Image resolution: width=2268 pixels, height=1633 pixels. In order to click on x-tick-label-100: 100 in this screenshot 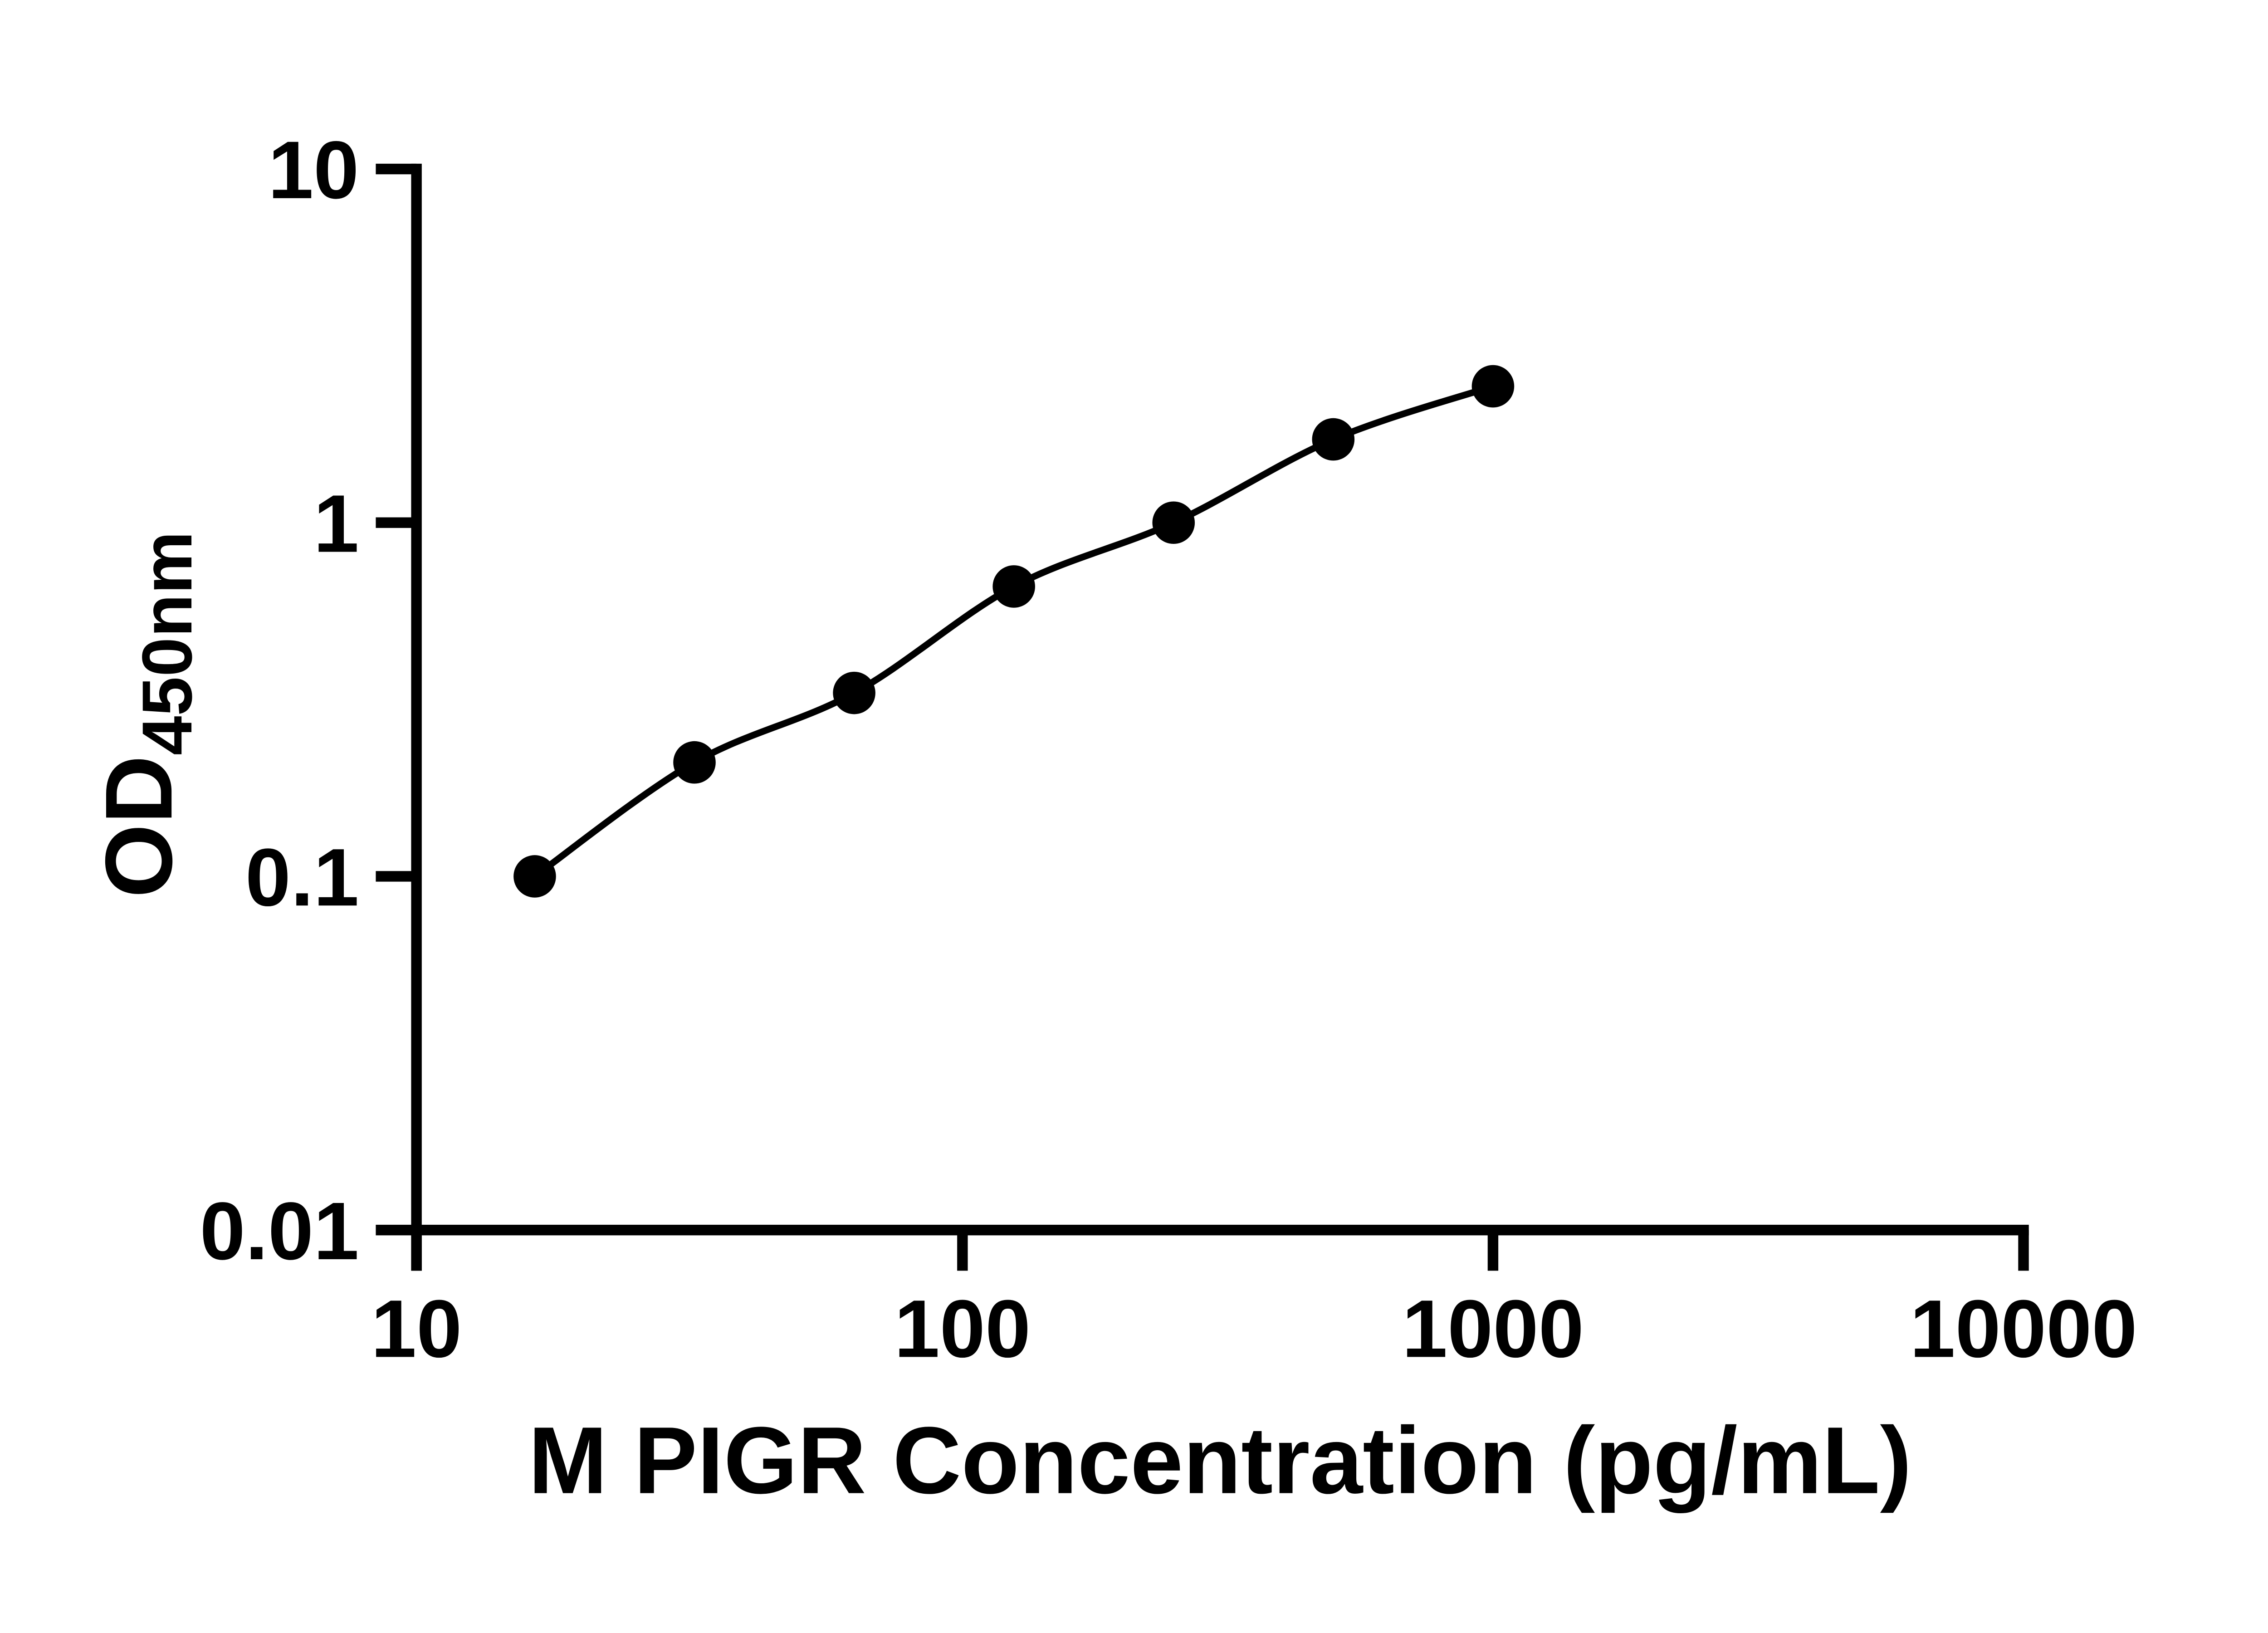, I will do `click(962, 1328)`.